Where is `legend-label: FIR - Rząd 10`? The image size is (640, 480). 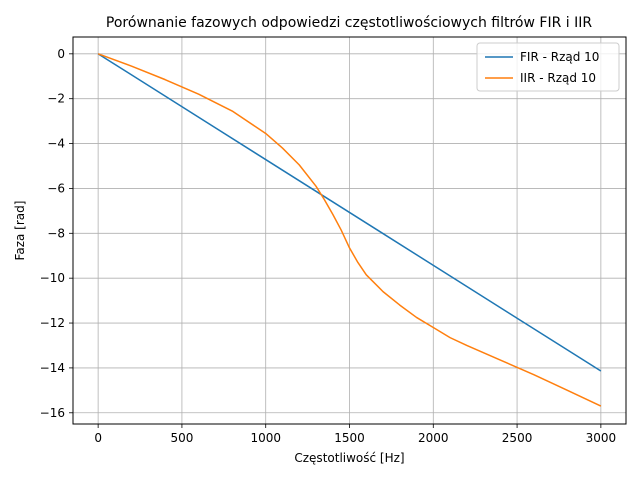 legend-label: FIR - Rząd 10 is located at coordinates (559, 57).